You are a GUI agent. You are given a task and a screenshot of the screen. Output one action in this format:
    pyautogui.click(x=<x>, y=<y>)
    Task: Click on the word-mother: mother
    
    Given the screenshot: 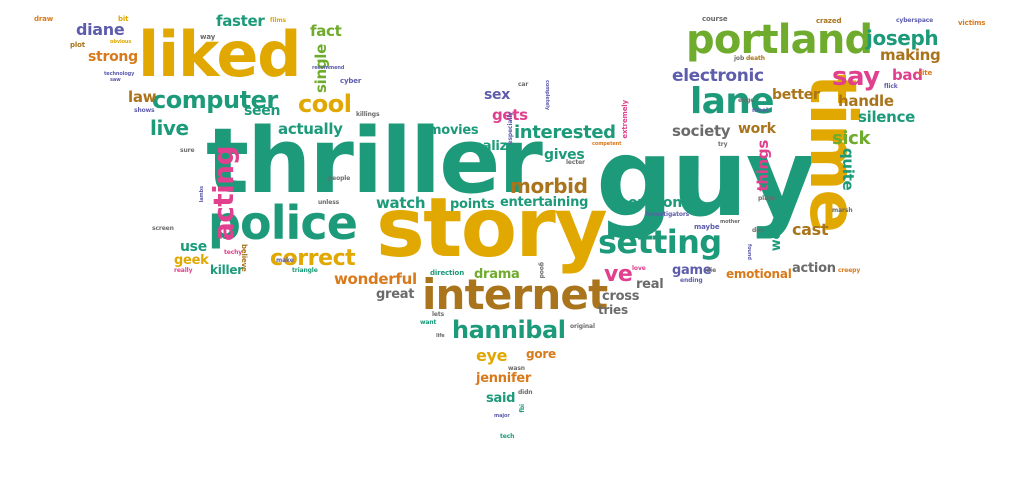 What is the action you would take?
    pyautogui.click(x=730, y=222)
    